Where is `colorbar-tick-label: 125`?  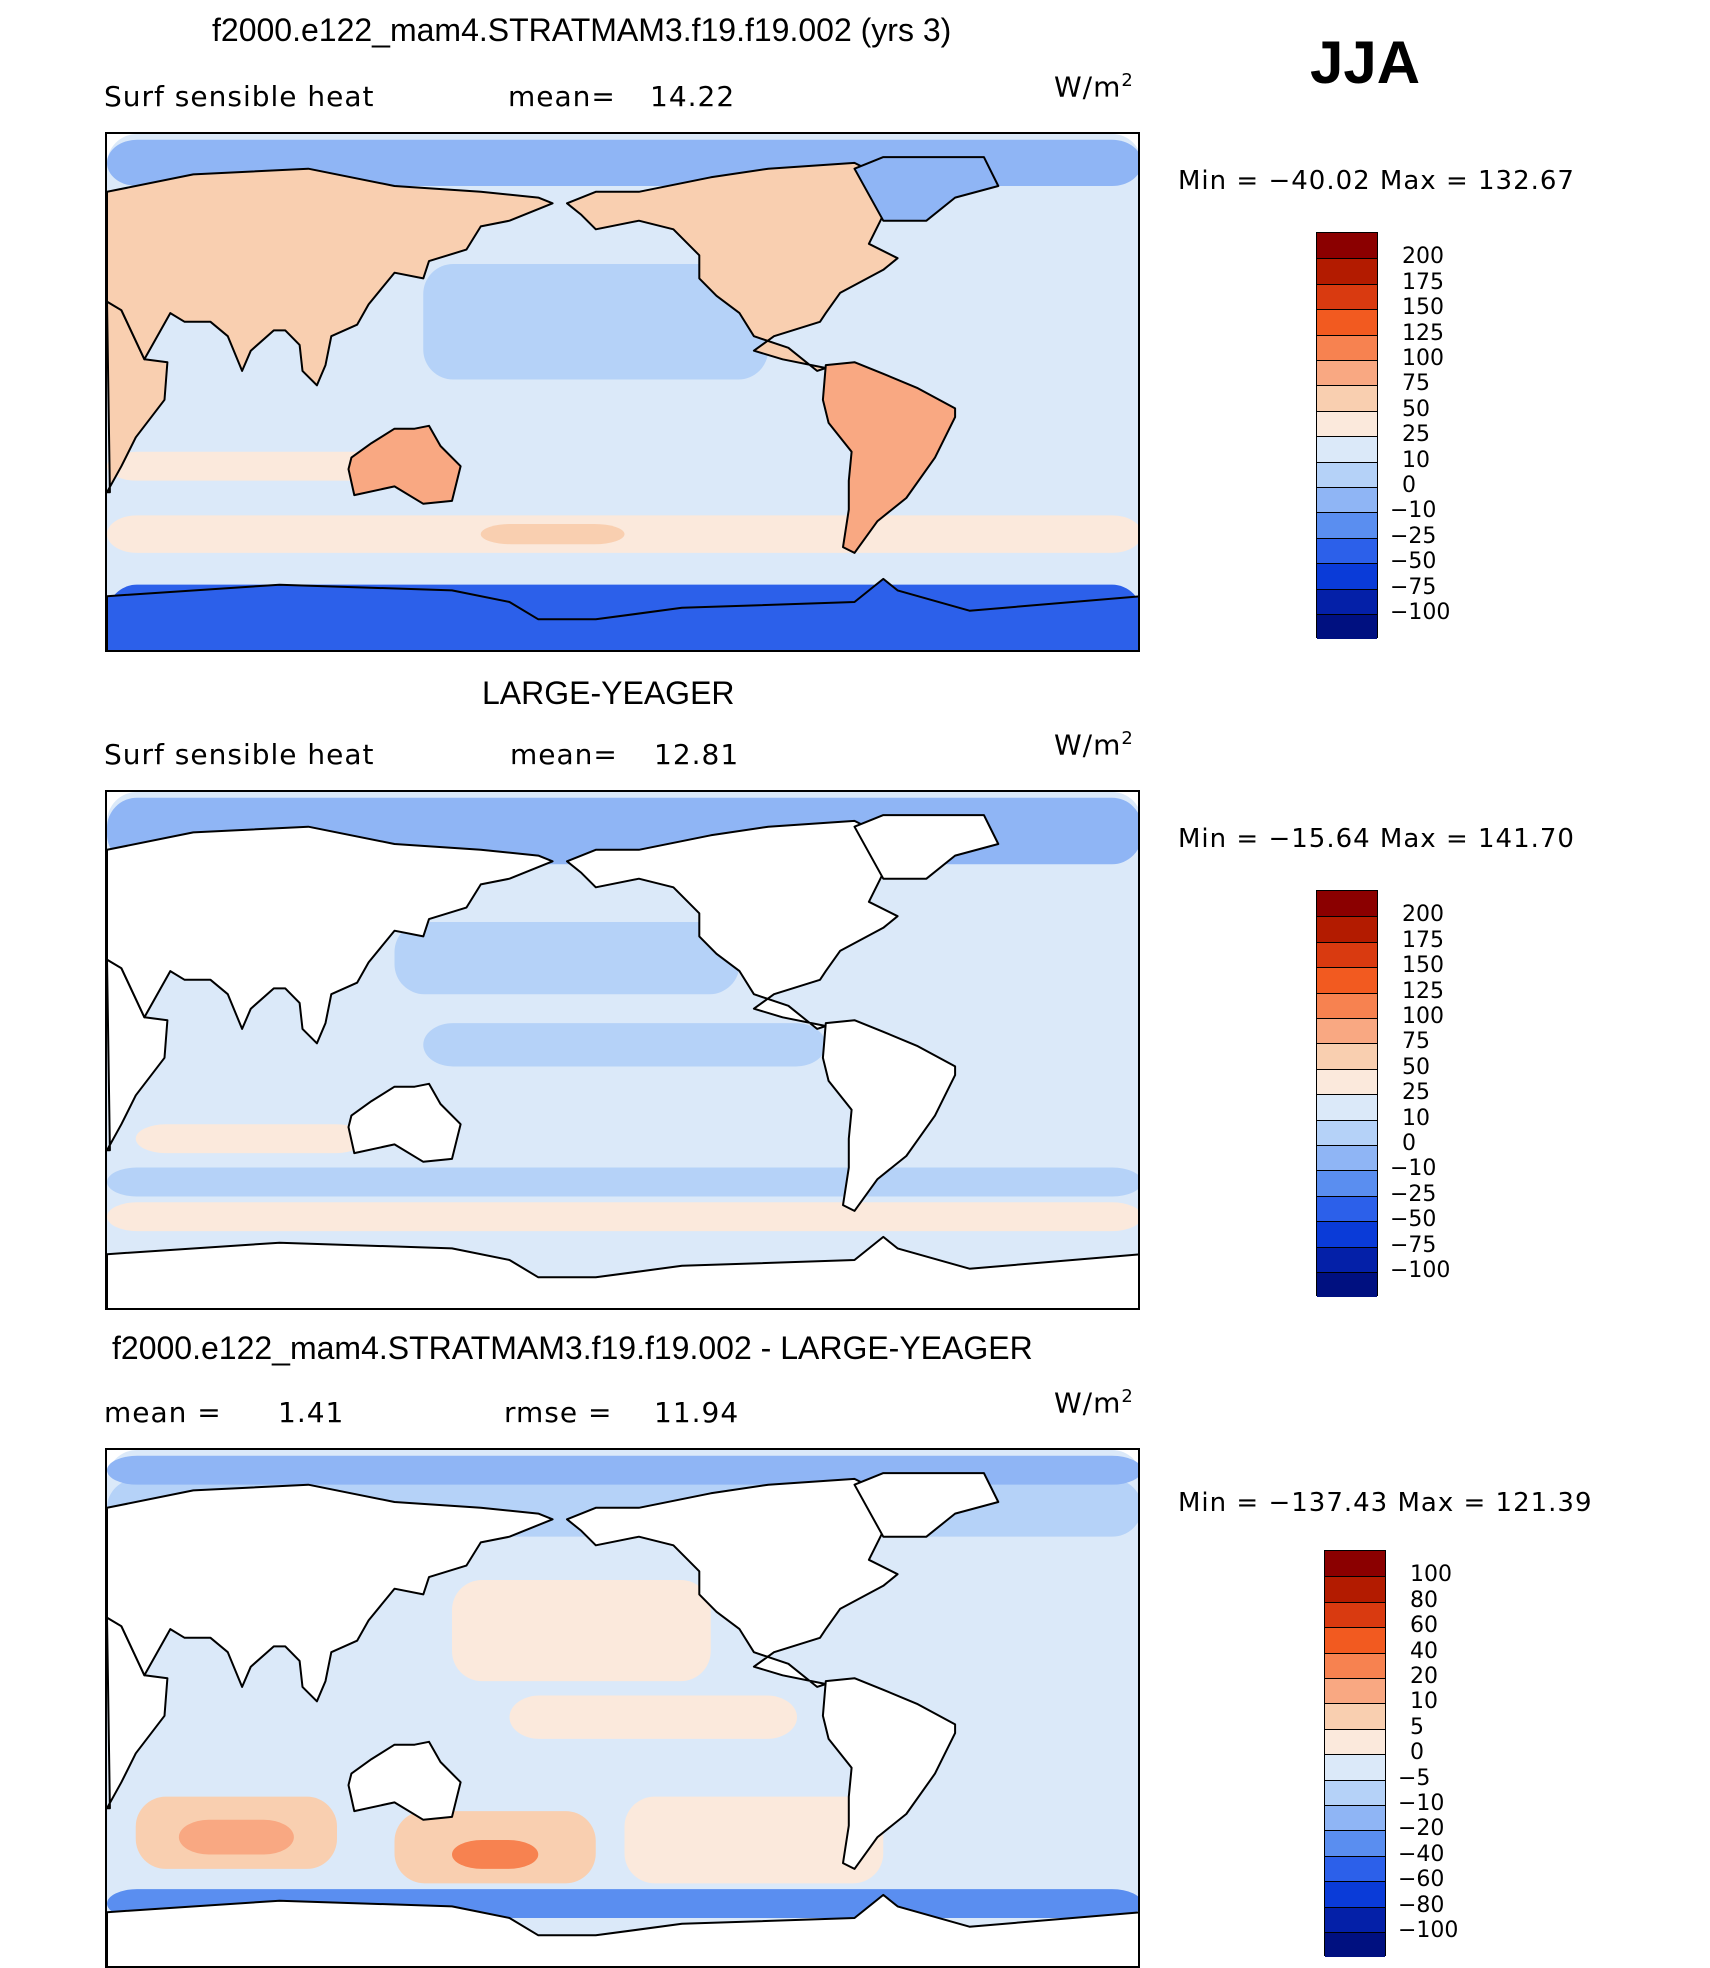 colorbar-tick-label: 125 is located at coordinates (1423, 333).